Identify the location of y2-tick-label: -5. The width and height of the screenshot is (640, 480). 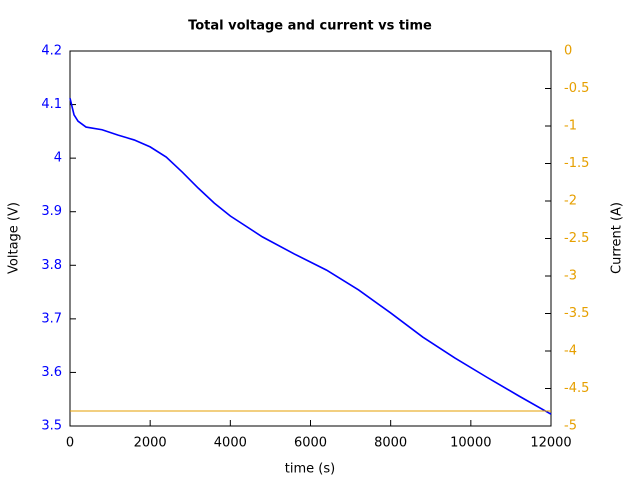
(570, 426).